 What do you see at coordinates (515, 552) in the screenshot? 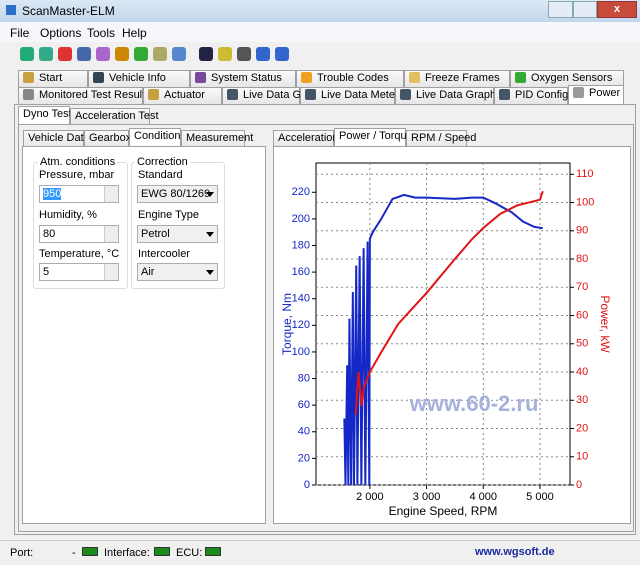
I see `status-link: www.wgsoft.de` at bounding box center [515, 552].